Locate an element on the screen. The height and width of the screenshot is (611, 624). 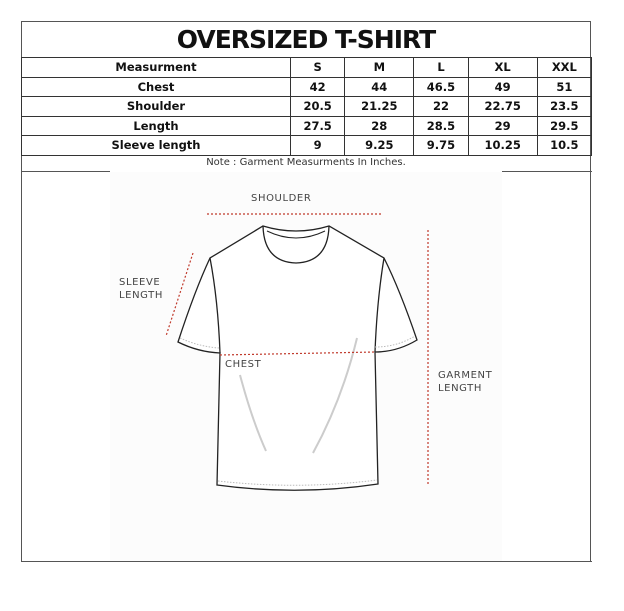
cell: 46.5 is located at coordinates (441, 86).